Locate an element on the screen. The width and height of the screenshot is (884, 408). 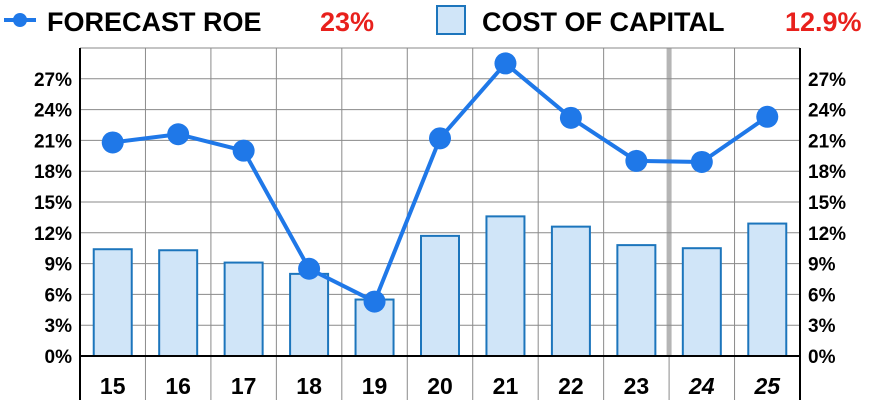
y-tick-label-right: 12% is located at coordinates (827, 234).